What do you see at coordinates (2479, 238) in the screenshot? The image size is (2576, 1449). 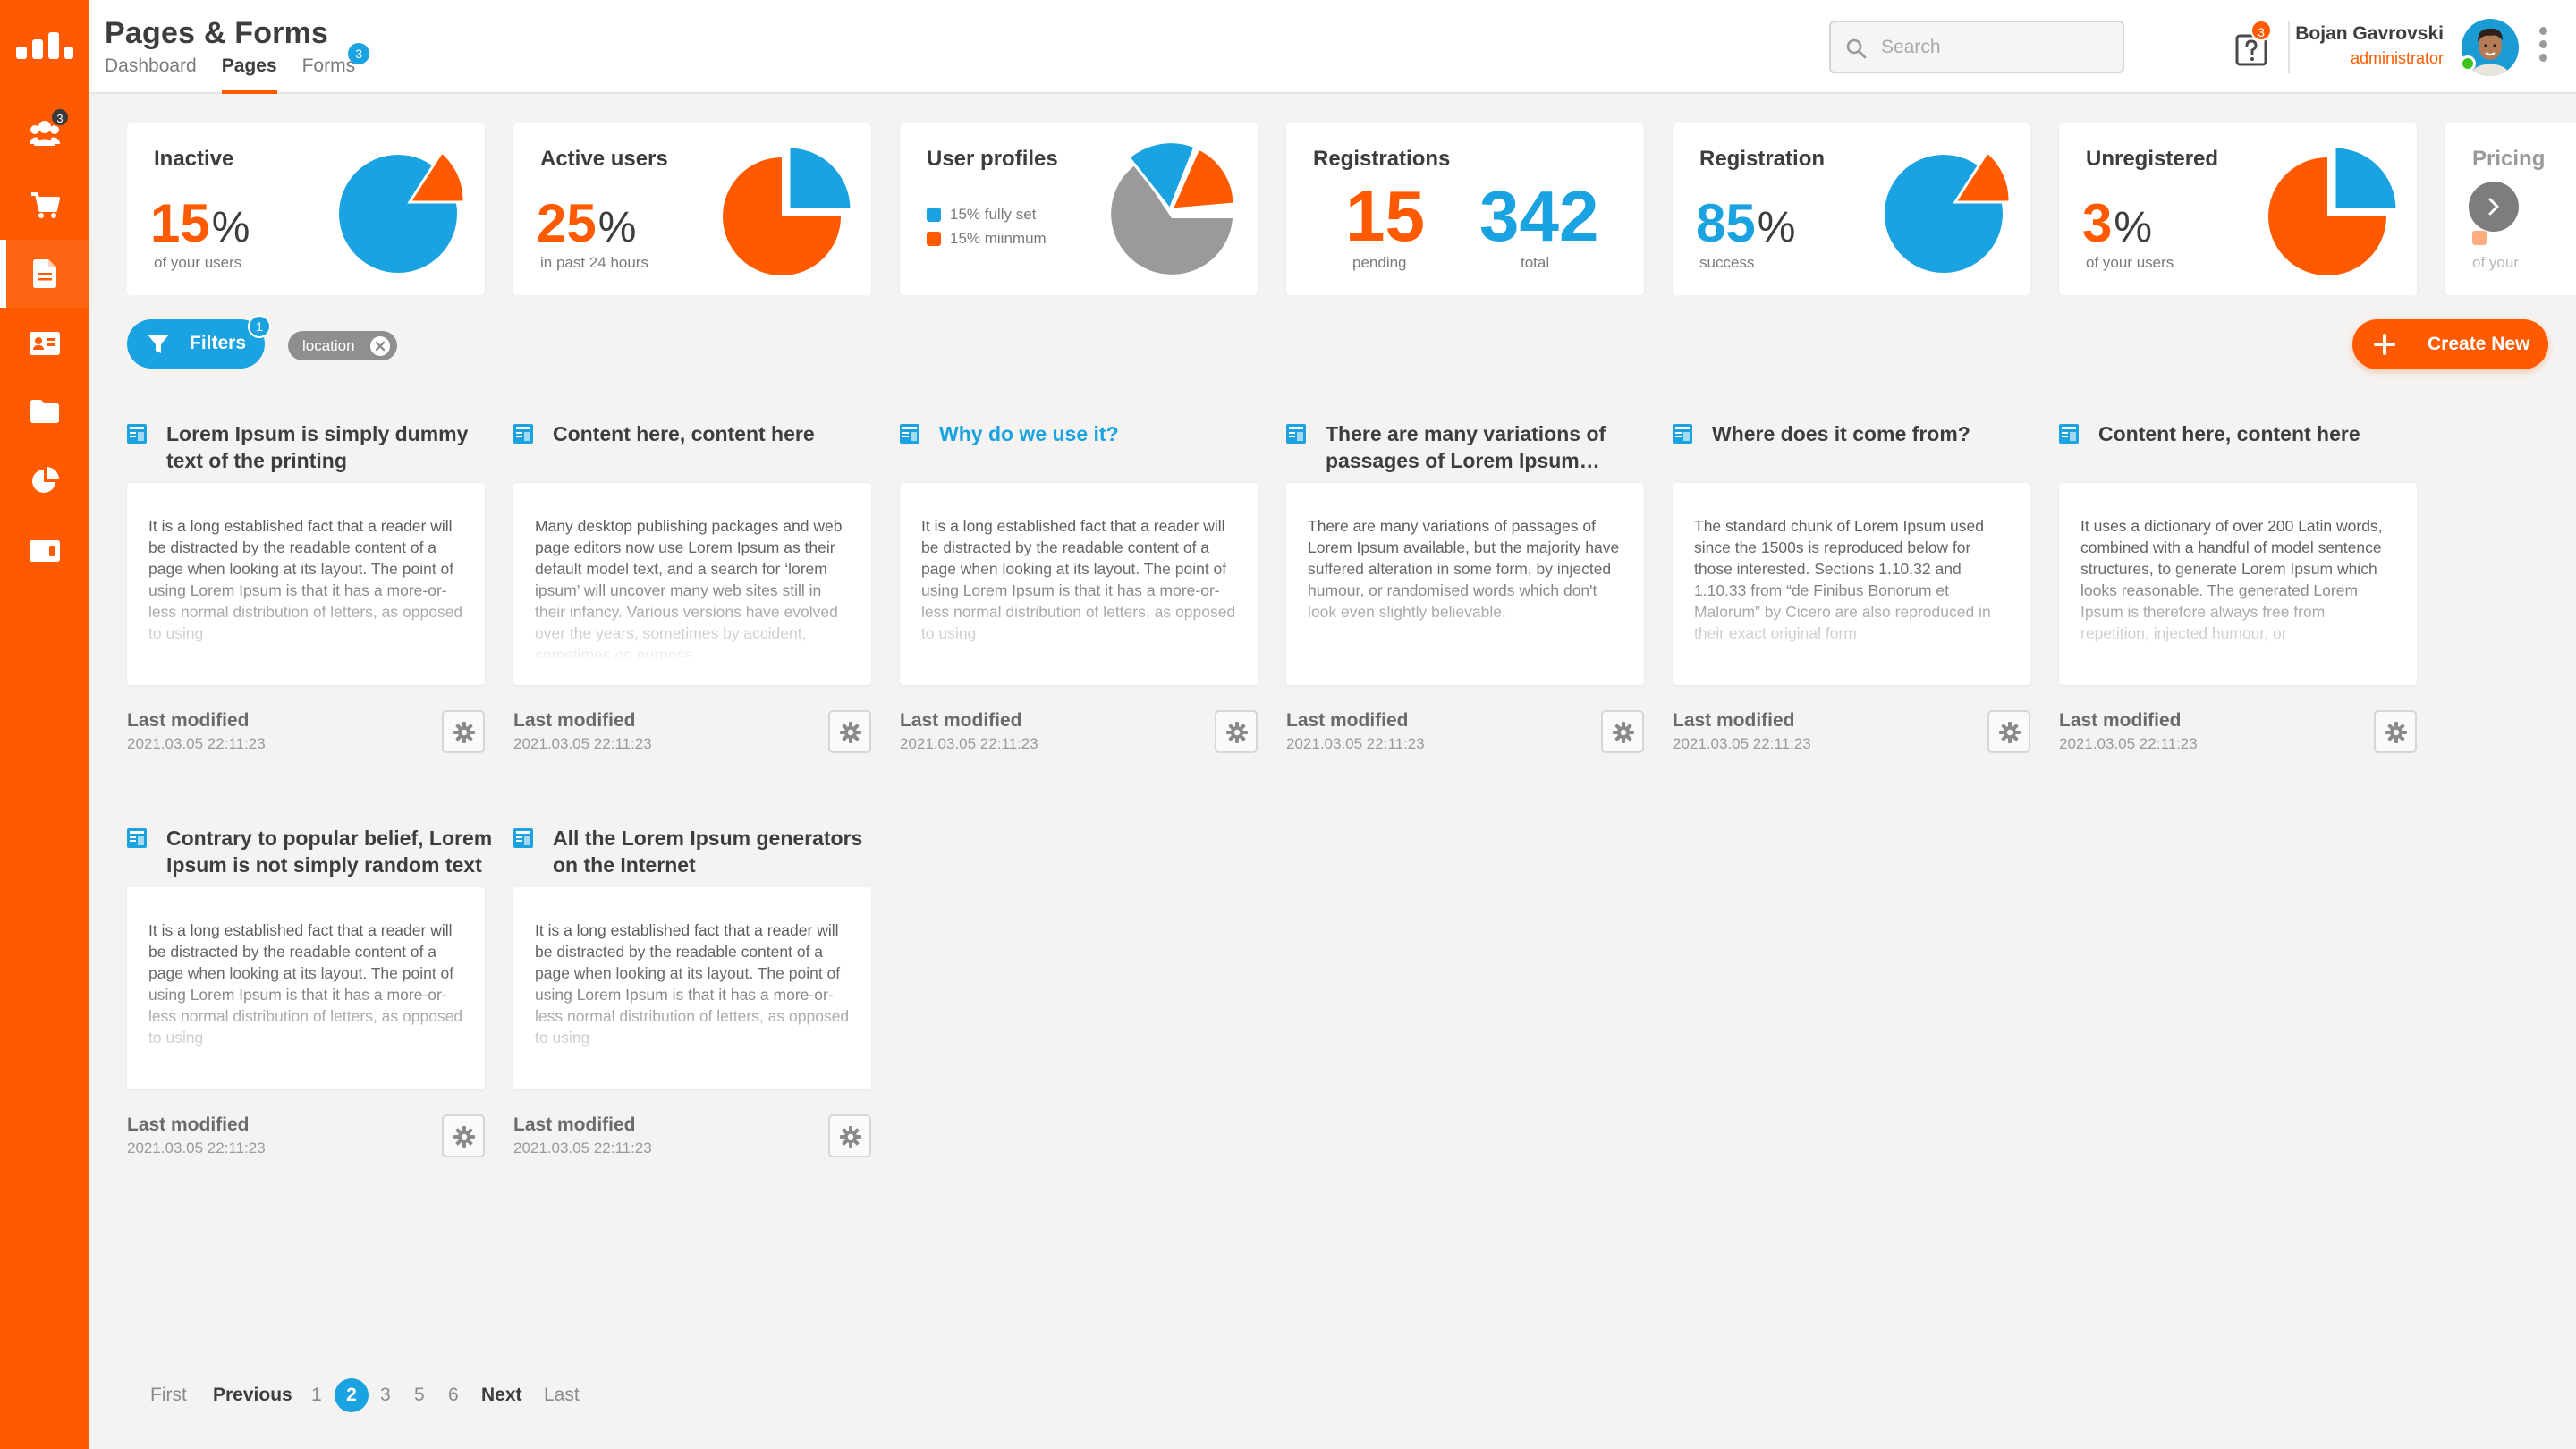 I see `legend-swatch` at bounding box center [2479, 238].